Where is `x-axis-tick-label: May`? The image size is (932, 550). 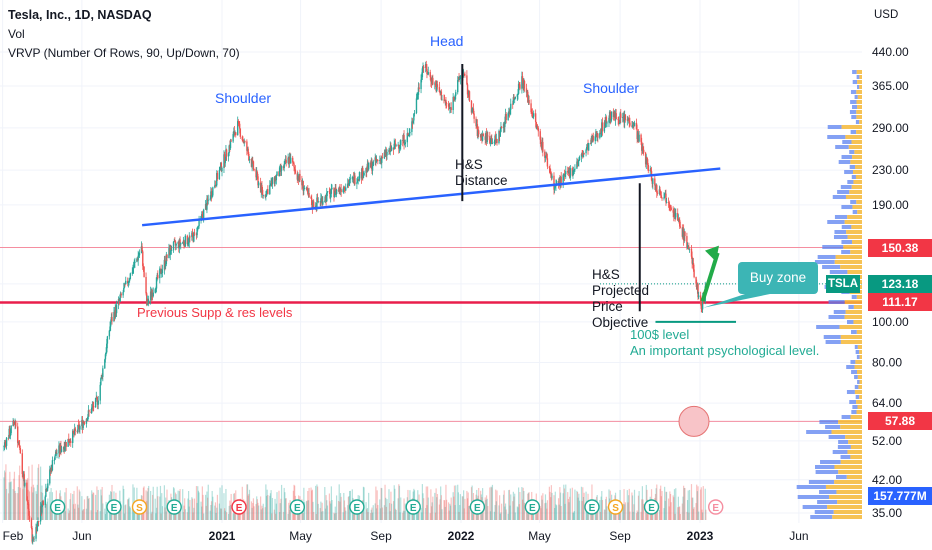
x-axis-tick-label: May is located at coordinates (300, 536).